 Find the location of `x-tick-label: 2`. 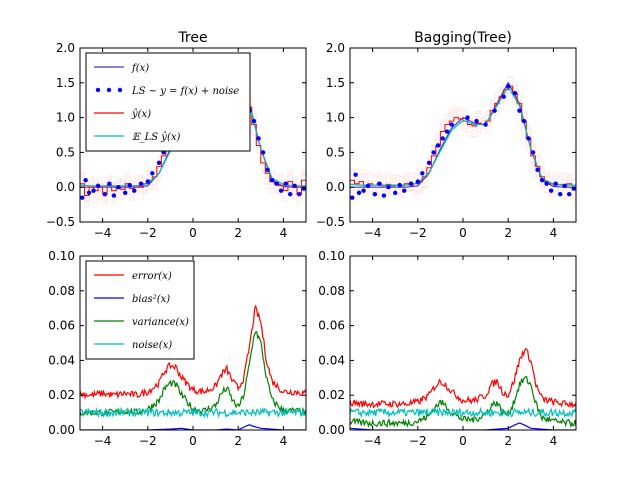

x-tick-label: 2 is located at coordinates (238, 441).